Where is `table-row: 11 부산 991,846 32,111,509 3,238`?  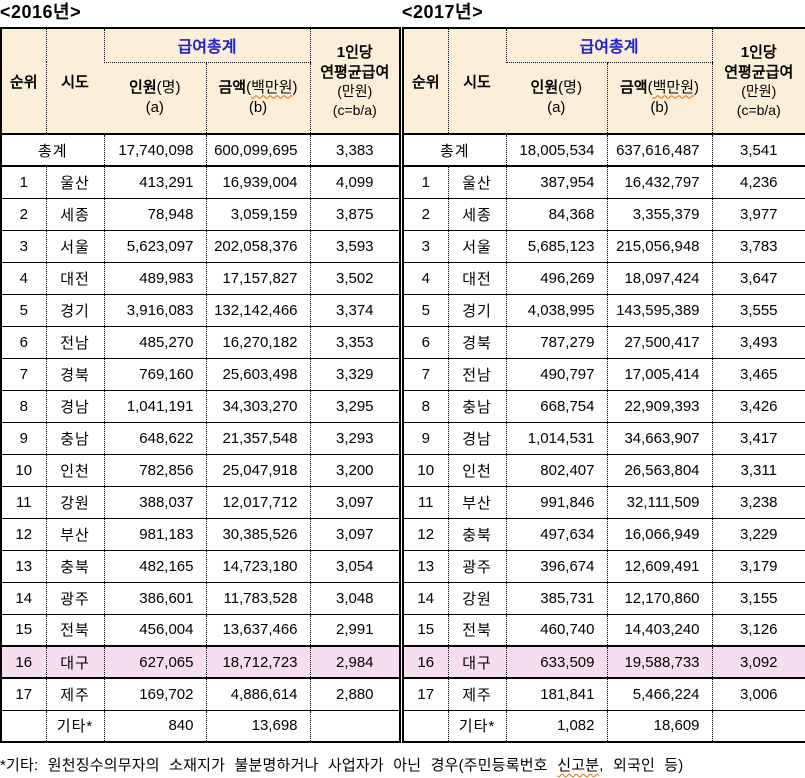
table-row: 11 부산 991,846 32,111,509 3,238 is located at coordinates (604, 502).